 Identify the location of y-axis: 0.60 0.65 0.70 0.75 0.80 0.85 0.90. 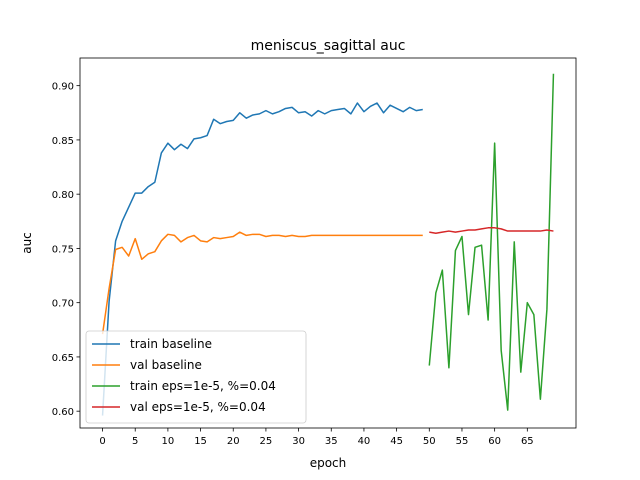
(66, 250).